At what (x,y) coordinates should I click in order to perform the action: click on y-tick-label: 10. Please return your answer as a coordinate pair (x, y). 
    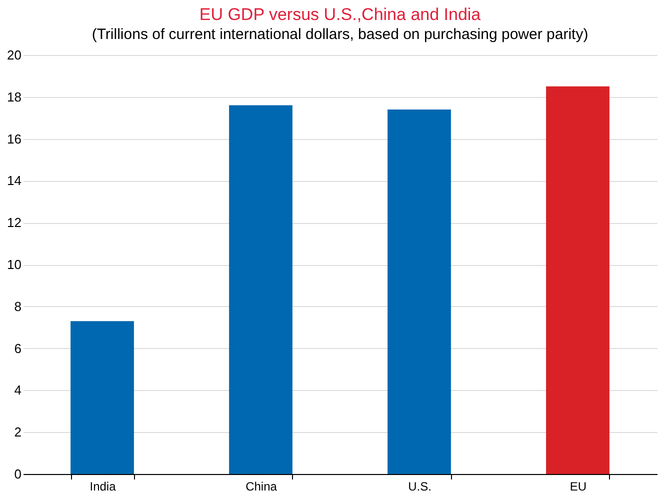
    Looking at the image, I should click on (14, 264).